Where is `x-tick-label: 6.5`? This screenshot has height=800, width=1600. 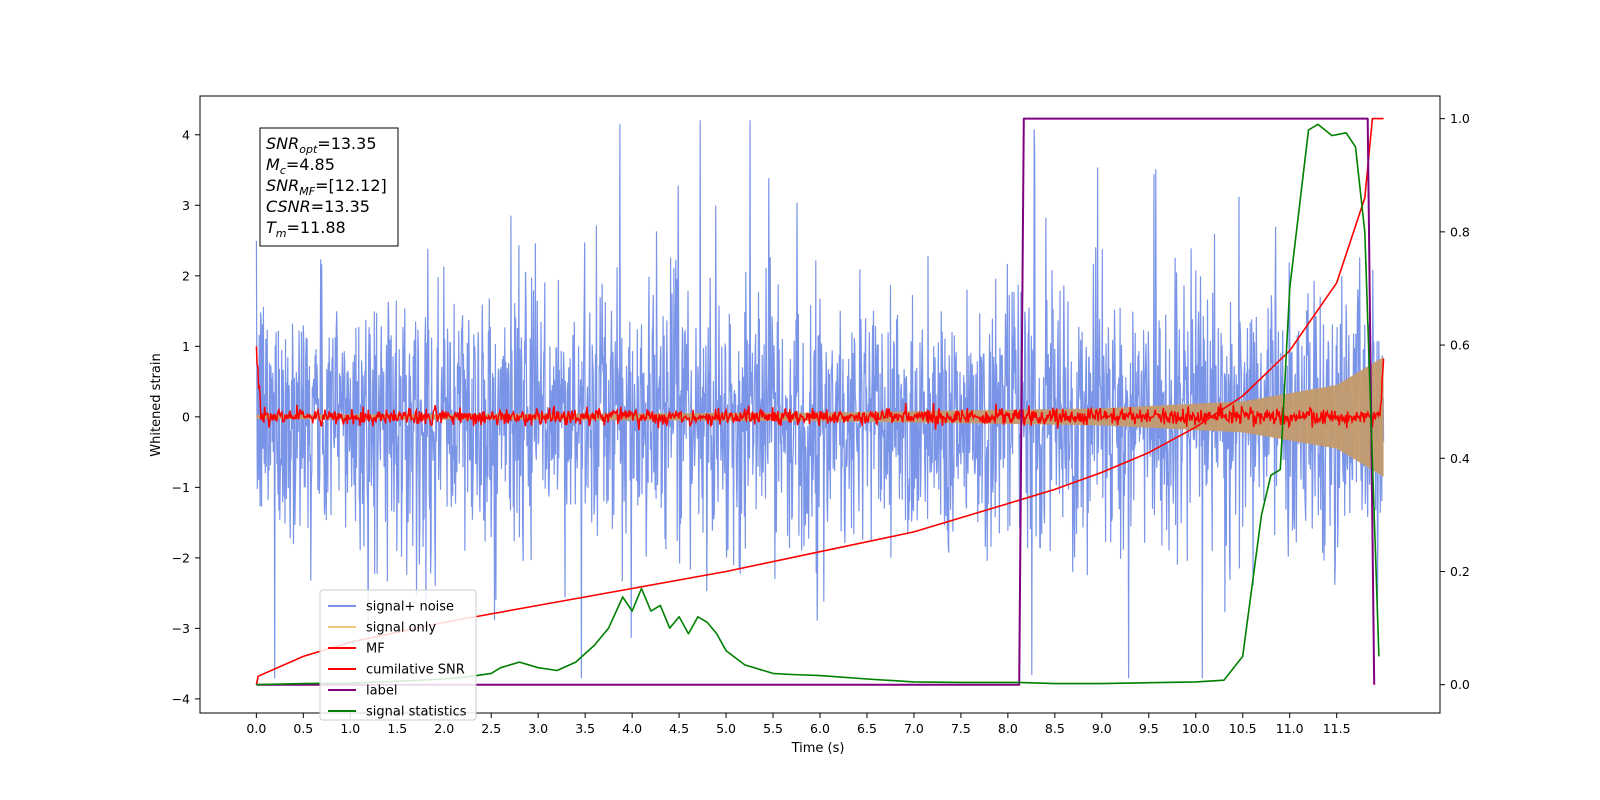
x-tick-label: 6.5 is located at coordinates (867, 728).